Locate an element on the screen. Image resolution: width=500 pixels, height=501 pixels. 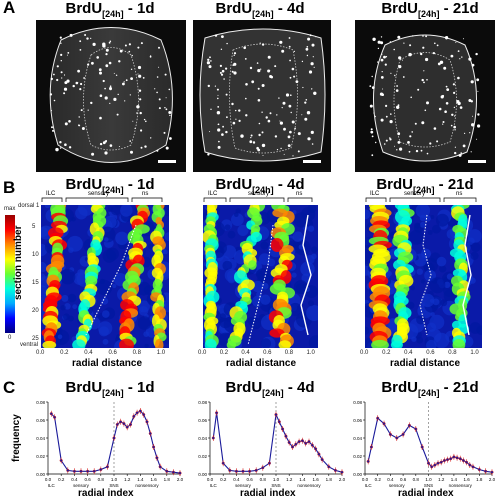
heatmap-x-tick: 0.4 is located at coordinates (245, 353).